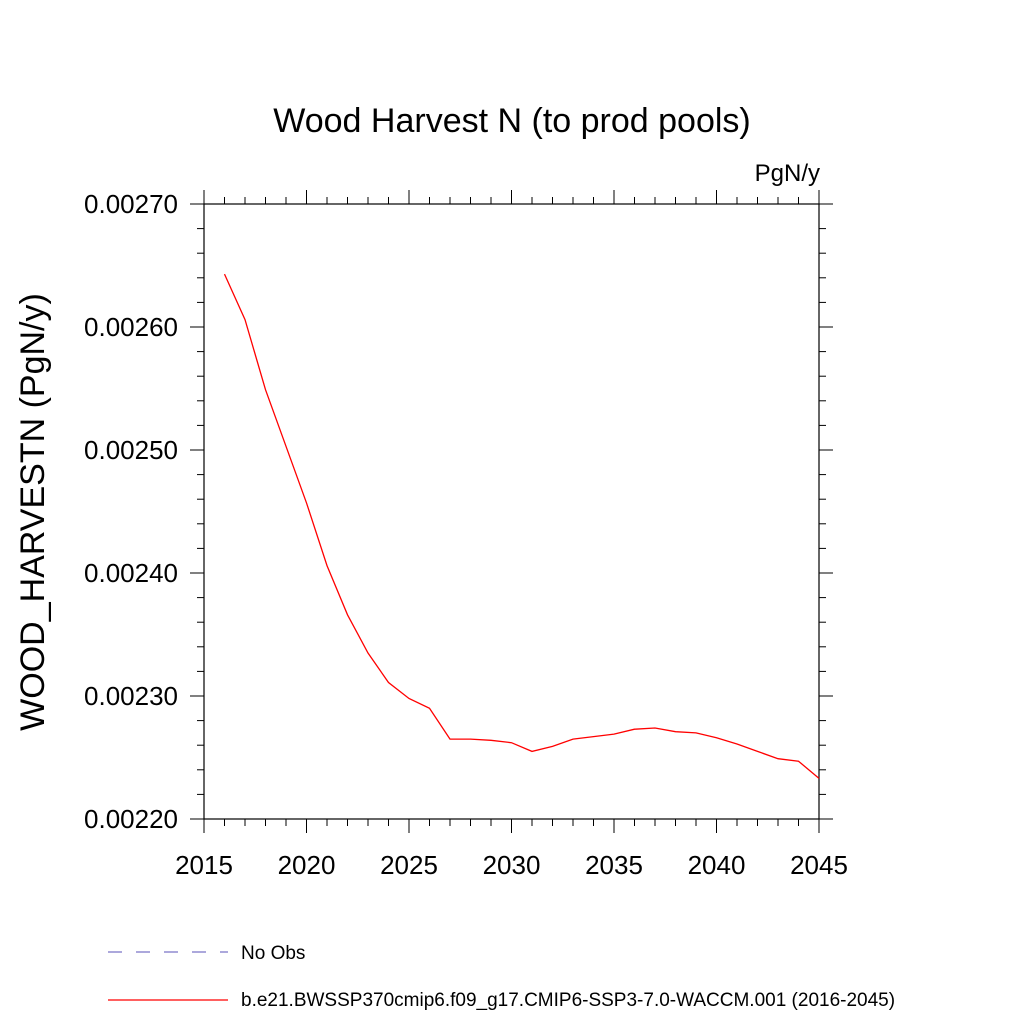  Describe the element at coordinates (131, 819) in the screenshot. I see `y-tick-label: 0.00220` at that location.